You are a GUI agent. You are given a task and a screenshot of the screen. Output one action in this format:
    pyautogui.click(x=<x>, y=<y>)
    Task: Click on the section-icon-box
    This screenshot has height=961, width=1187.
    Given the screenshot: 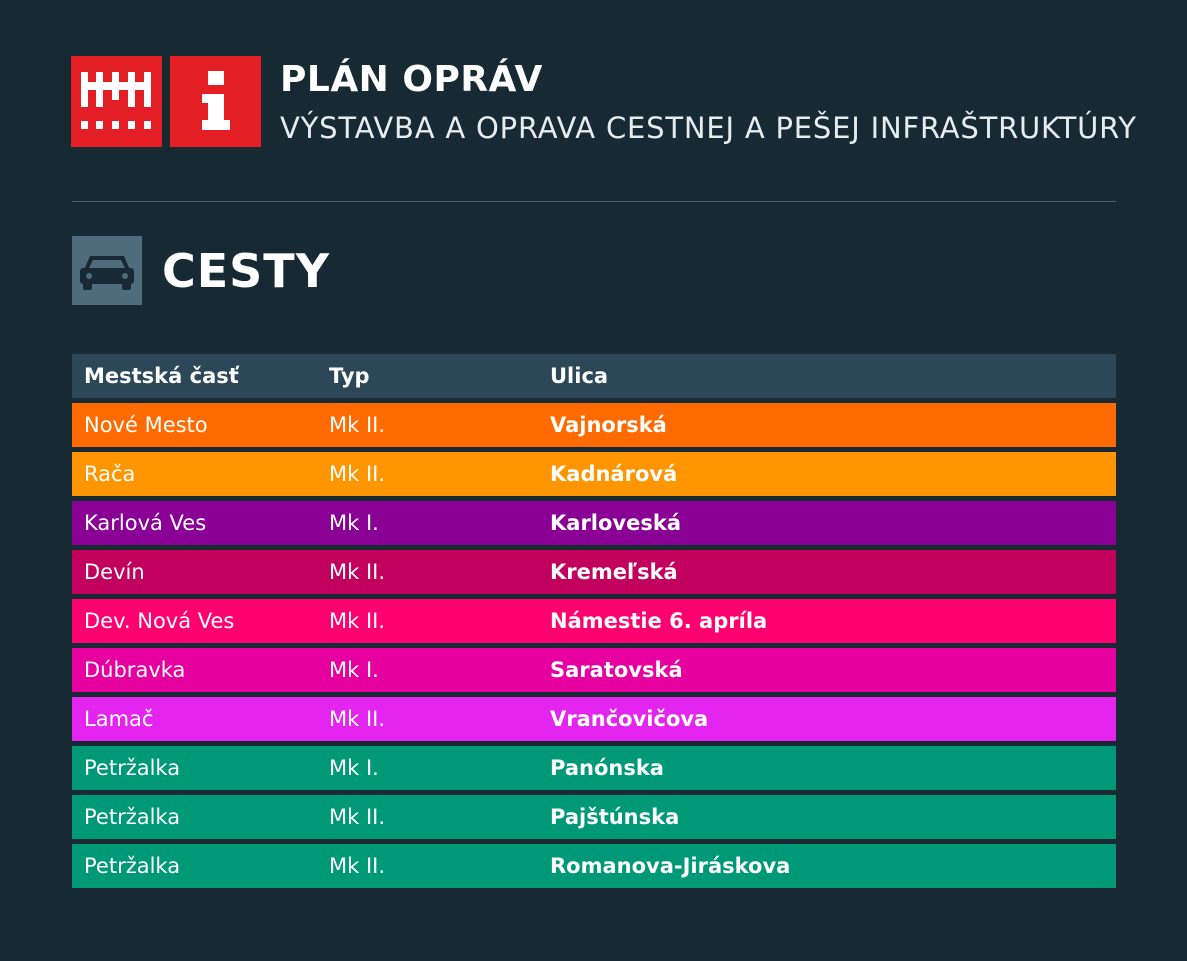 What is the action you would take?
    pyautogui.click(x=107, y=270)
    